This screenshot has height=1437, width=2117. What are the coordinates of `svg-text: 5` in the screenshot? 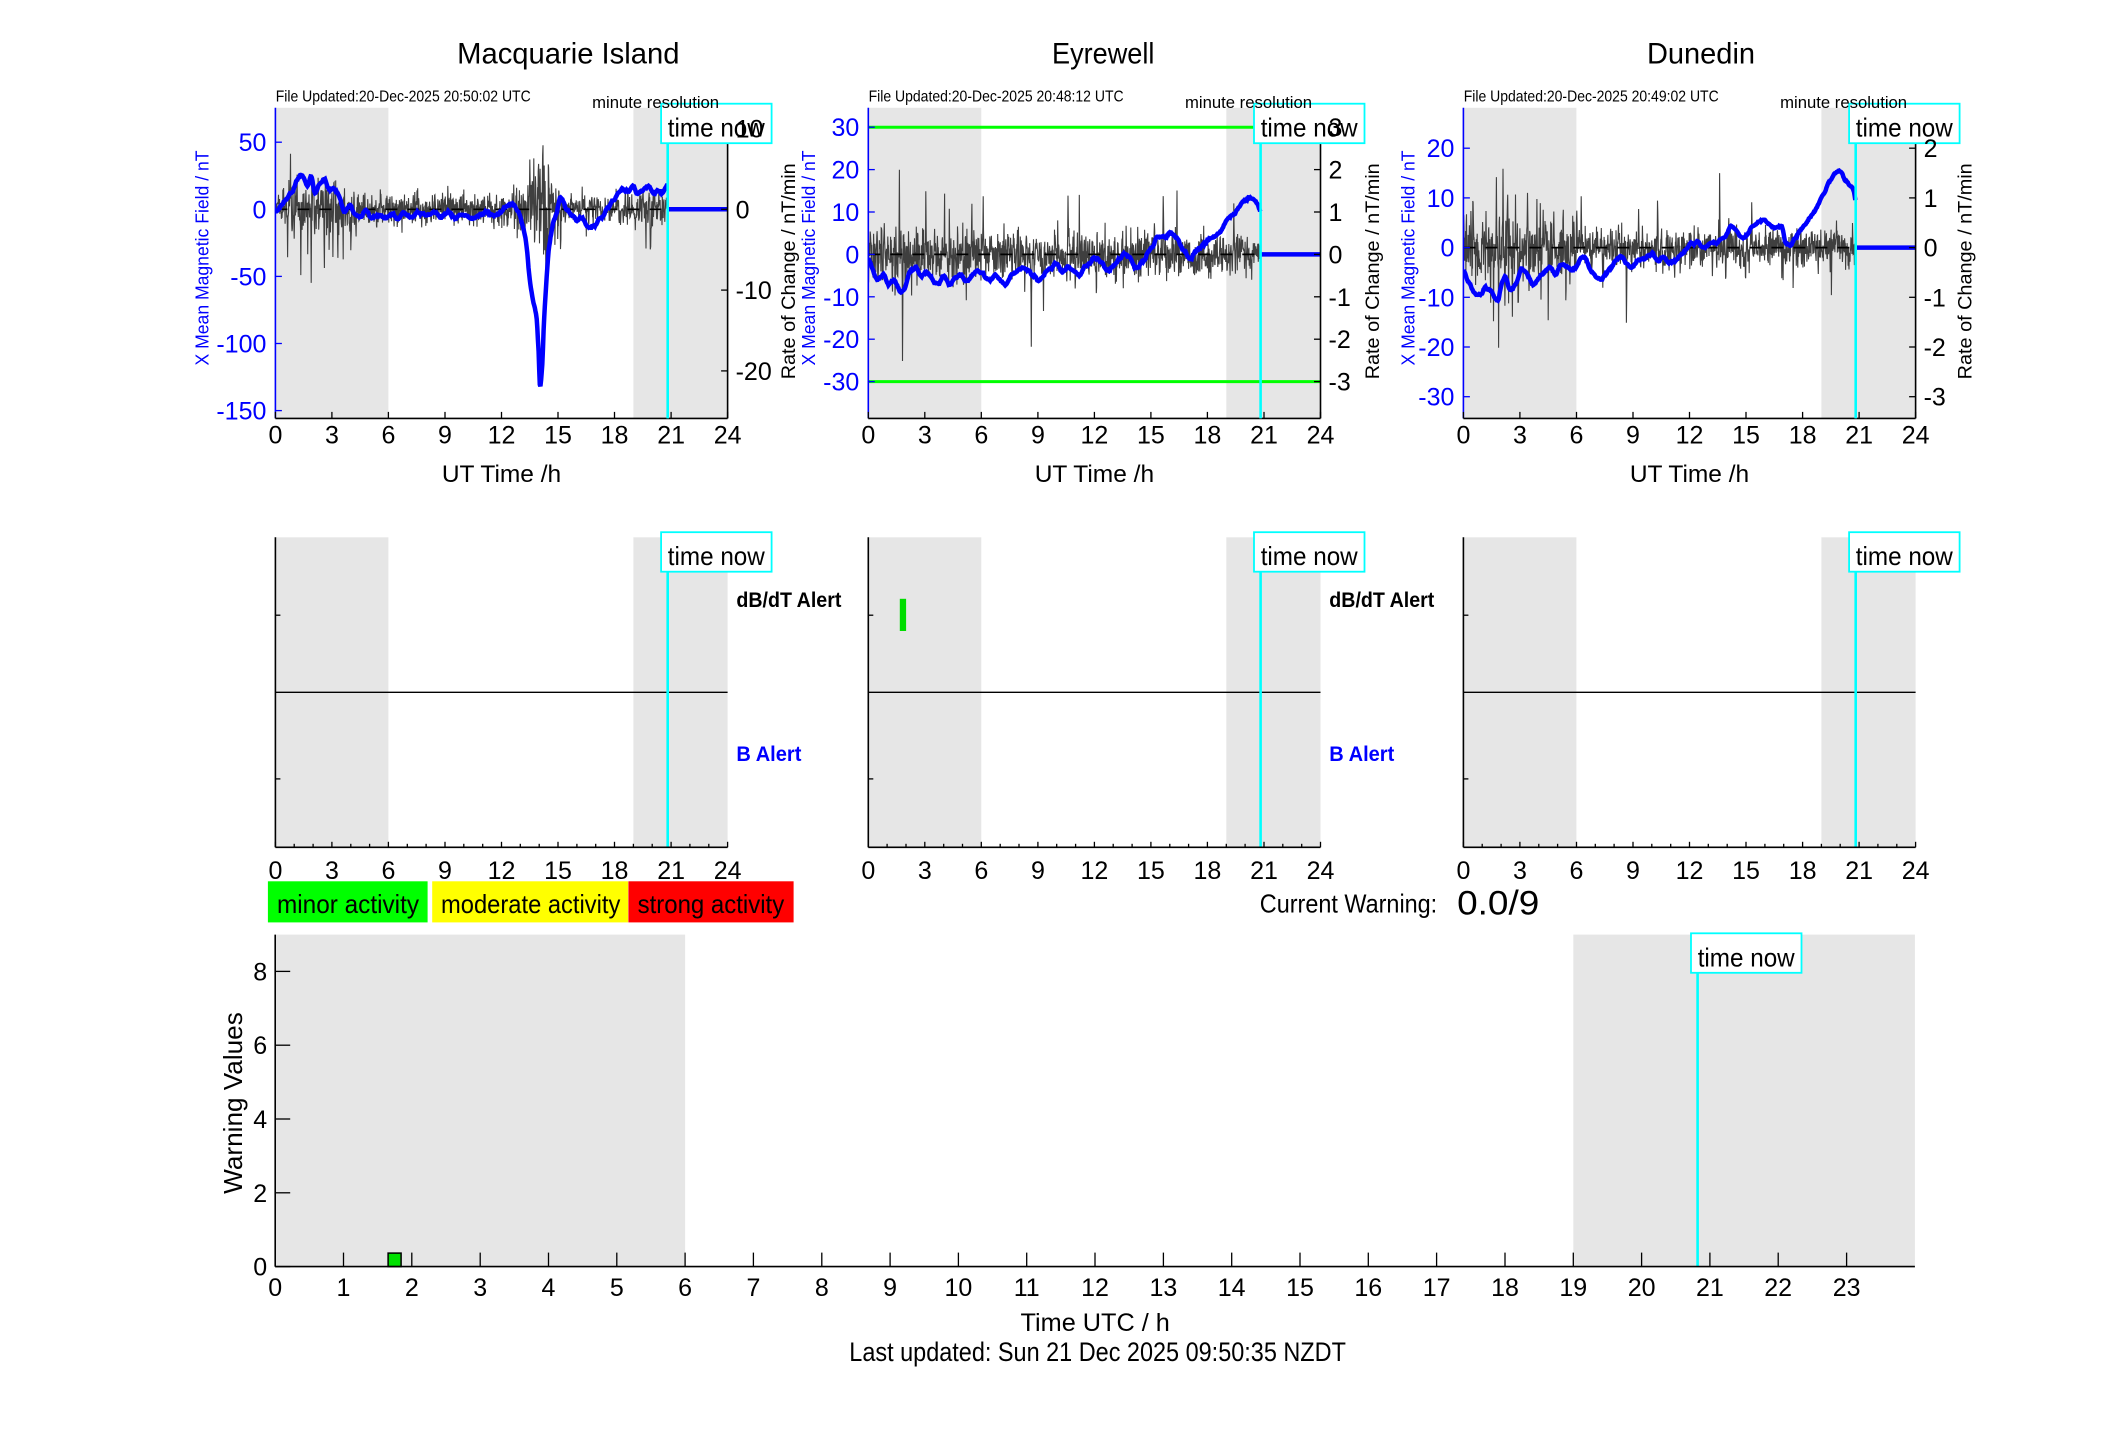 It's located at (617, 1288).